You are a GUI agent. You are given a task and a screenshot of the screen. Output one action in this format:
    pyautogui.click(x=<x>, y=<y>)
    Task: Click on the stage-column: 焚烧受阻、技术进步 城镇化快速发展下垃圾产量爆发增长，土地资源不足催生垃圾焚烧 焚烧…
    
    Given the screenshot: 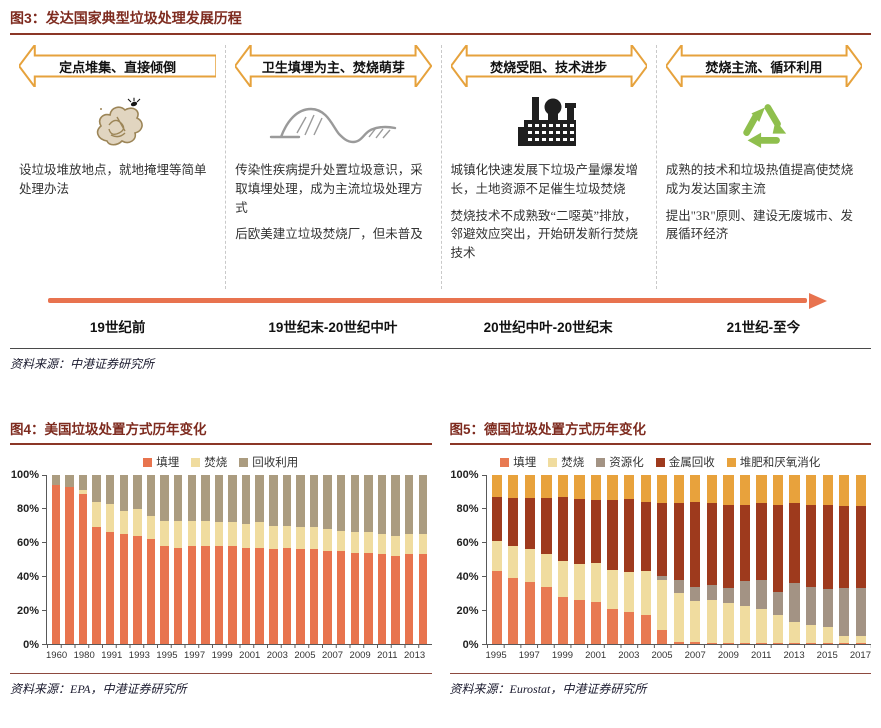 What is the action you would take?
    pyautogui.click(x=548, y=167)
    